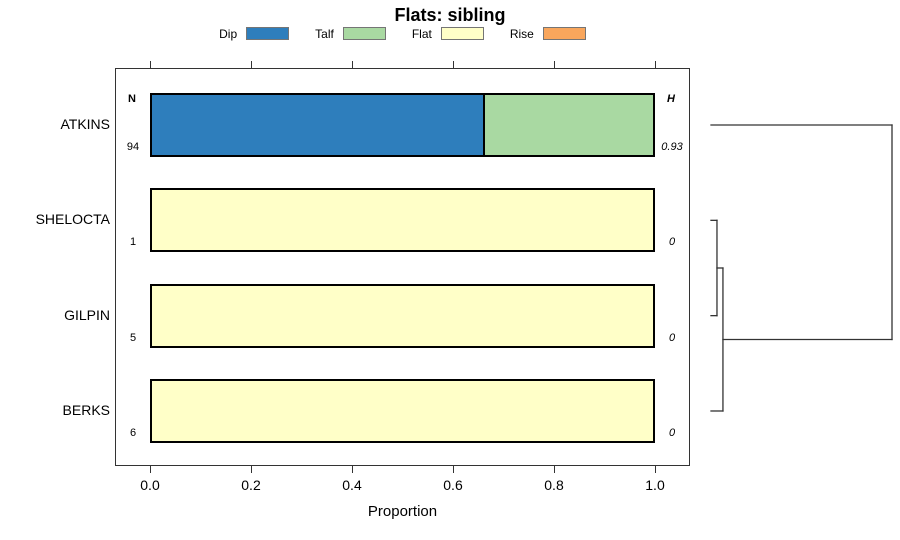 The image size is (900, 540). What do you see at coordinates (133, 242) in the screenshot?
I see `n-value: 1` at bounding box center [133, 242].